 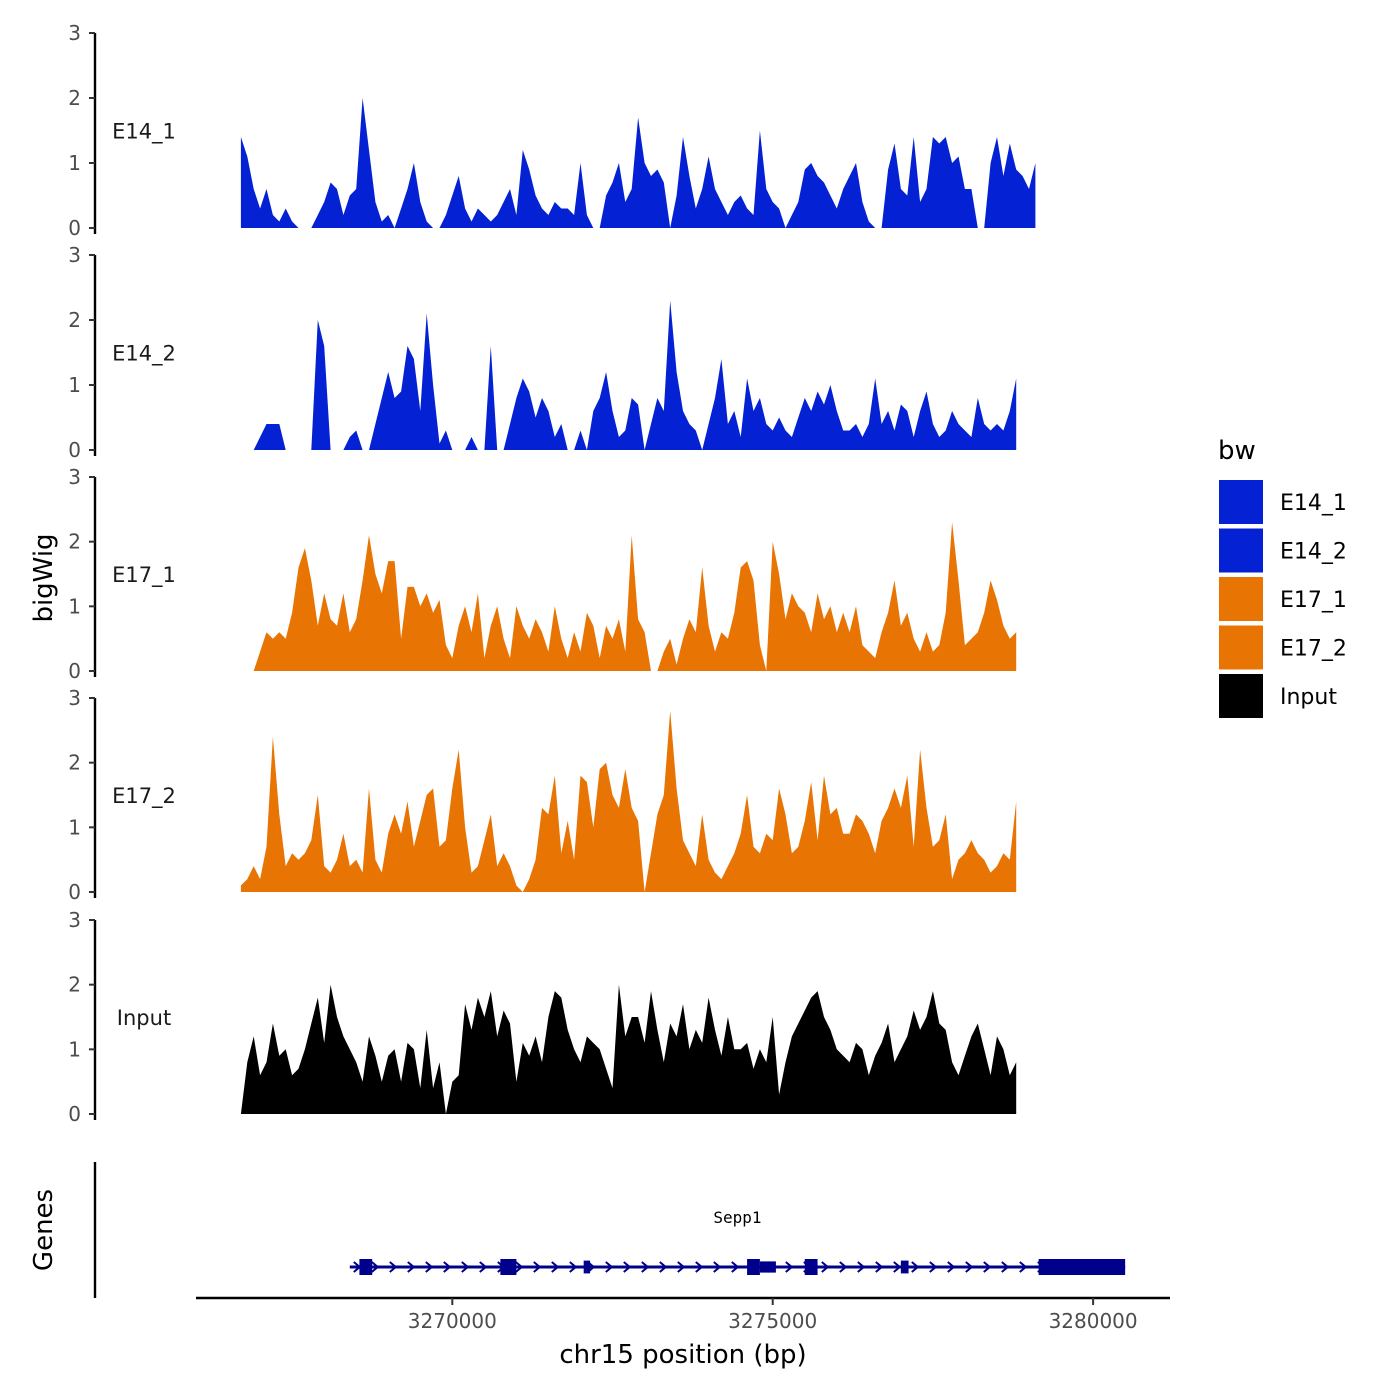 What do you see at coordinates (737, 1217) in the screenshot?
I see `gene-name-label: Sepp1` at bounding box center [737, 1217].